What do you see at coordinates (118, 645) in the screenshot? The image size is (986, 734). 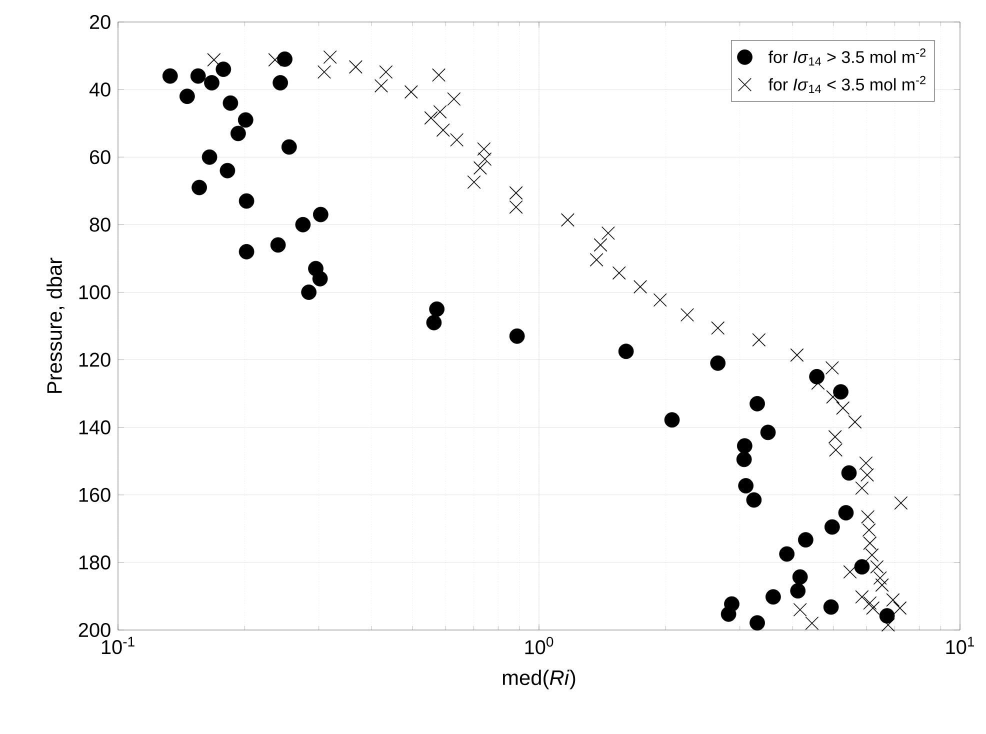 I see `x-tick-label: 10$^{-1}$` at bounding box center [118, 645].